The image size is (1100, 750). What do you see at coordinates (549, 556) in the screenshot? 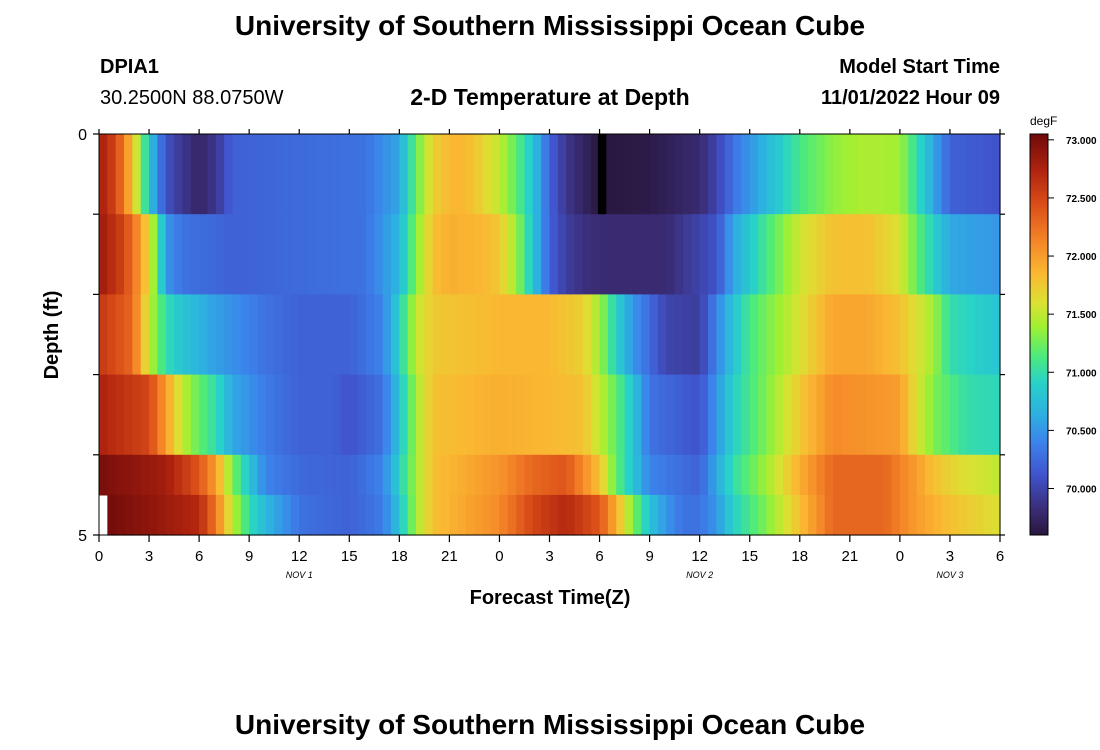
I see `x-tick-label: 3` at bounding box center [549, 556].